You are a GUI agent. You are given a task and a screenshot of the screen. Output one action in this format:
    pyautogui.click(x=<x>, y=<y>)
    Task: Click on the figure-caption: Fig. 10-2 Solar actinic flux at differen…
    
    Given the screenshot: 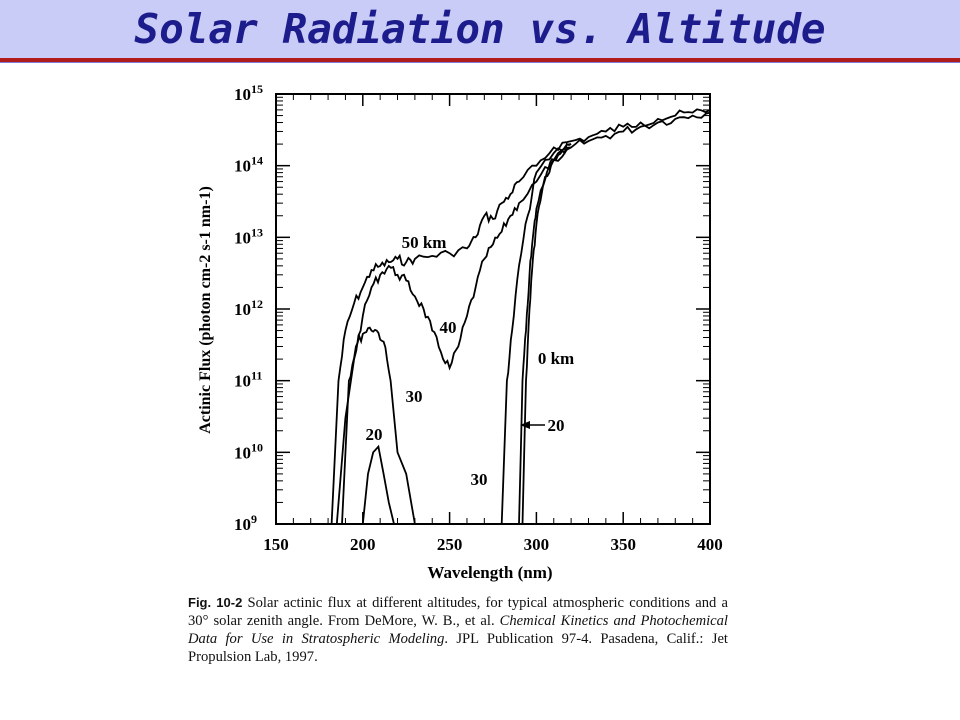 What is the action you would take?
    pyautogui.click(x=458, y=630)
    